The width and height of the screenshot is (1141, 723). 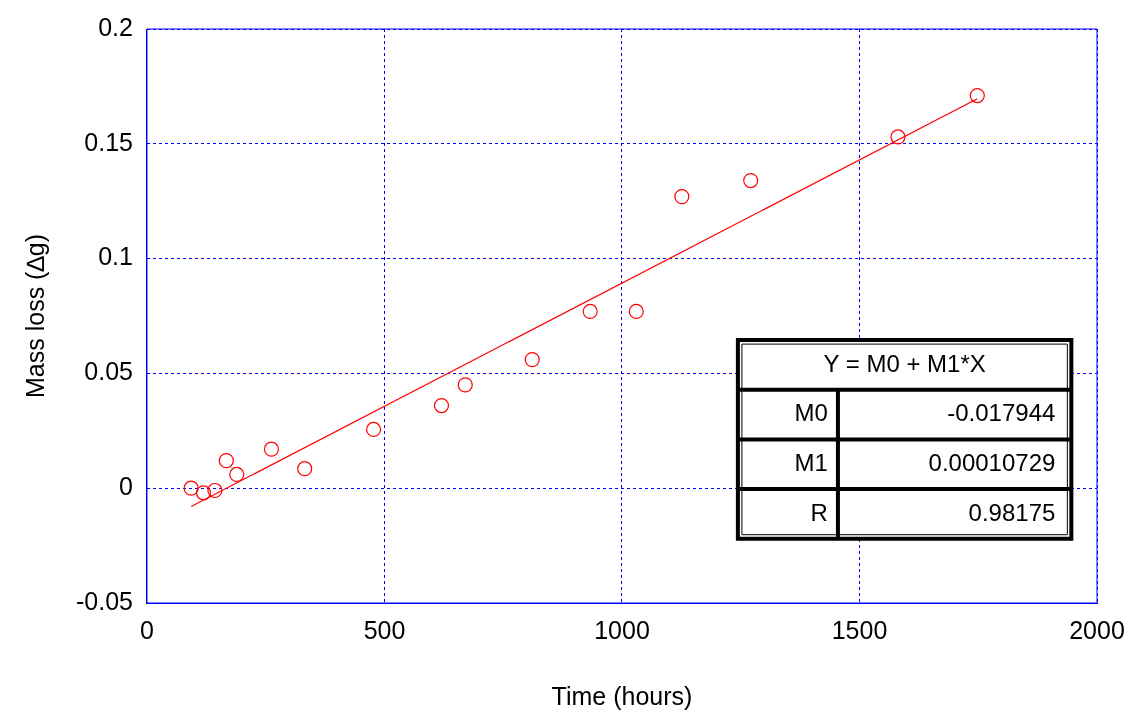 What do you see at coordinates (859, 629) in the screenshot?
I see `x-tick-label: 1500` at bounding box center [859, 629].